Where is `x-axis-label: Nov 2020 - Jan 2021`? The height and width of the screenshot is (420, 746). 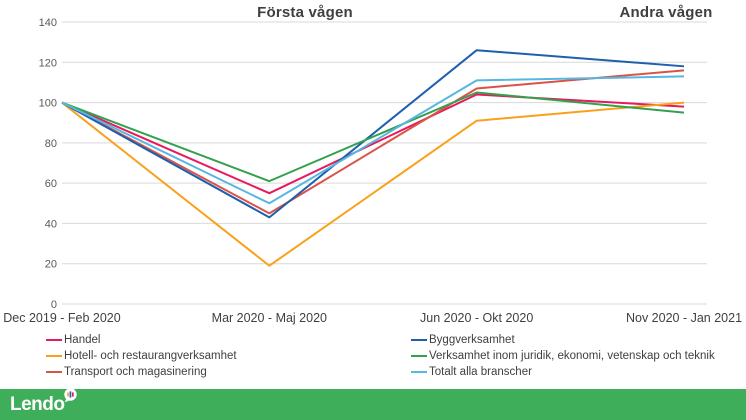
x-axis-label: Nov 2020 - Jan 2021 is located at coordinates (684, 318).